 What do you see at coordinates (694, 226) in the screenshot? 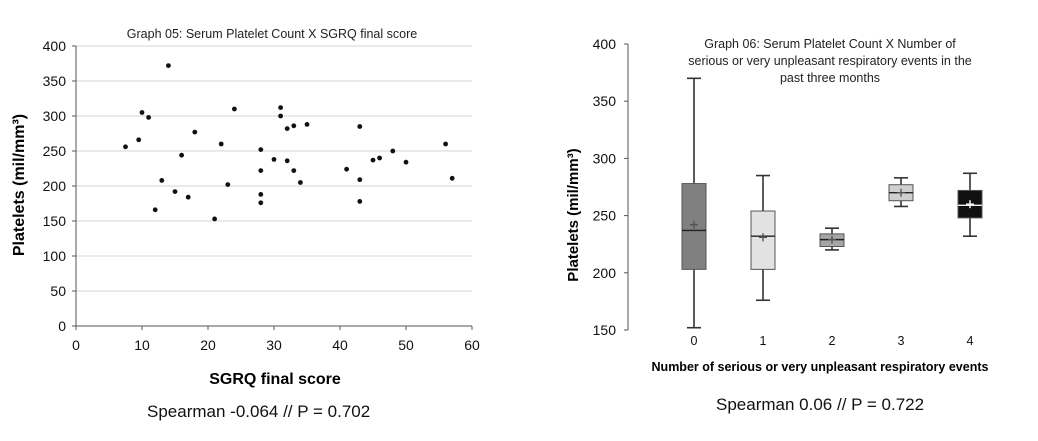
I see `boxplot-box` at bounding box center [694, 226].